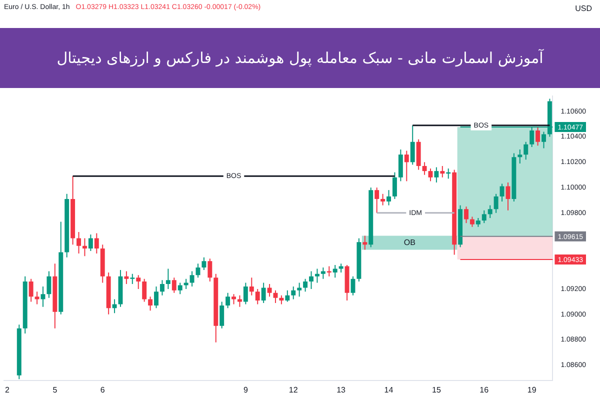 This screenshot has height=400, width=600. What do you see at coordinates (55, 389) in the screenshot?
I see `x-tick-label: 5` at bounding box center [55, 389].